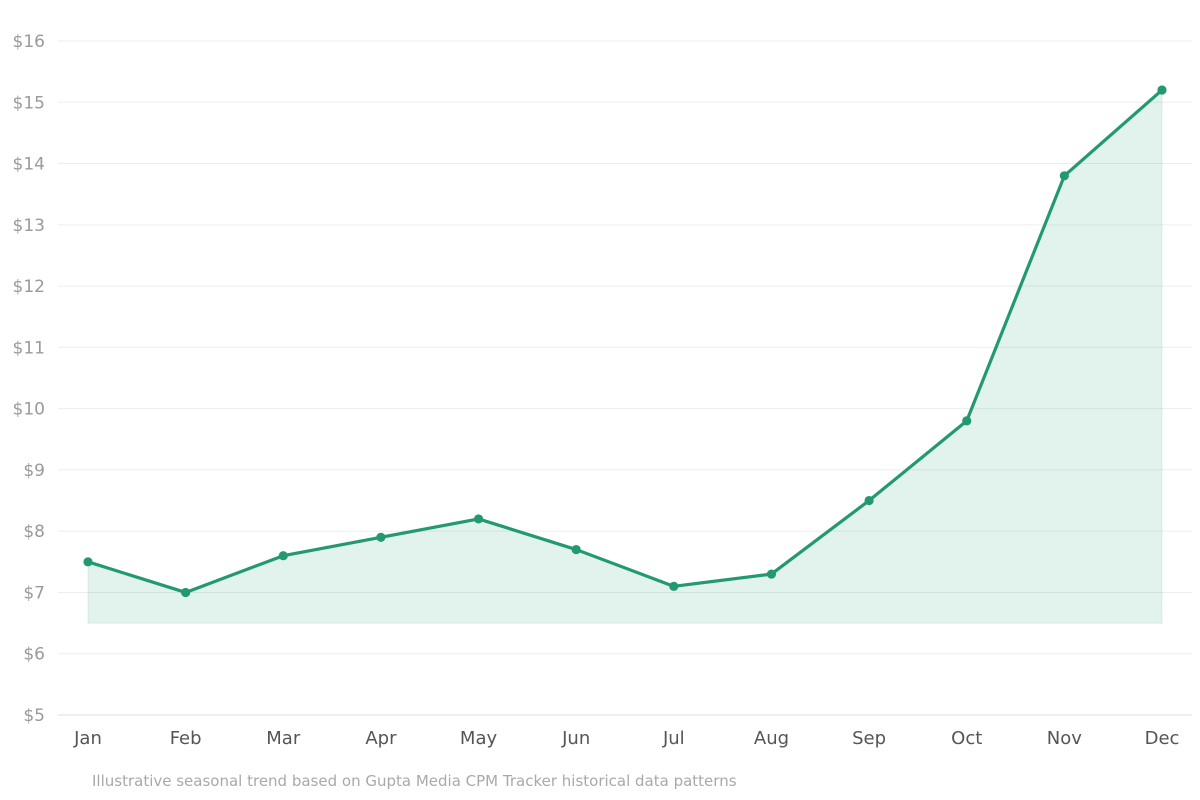 Image resolution: width=1200 pixels, height=800 pixels. Describe the element at coordinates (1064, 176) in the screenshot. I see `data-point-nov` at that location.